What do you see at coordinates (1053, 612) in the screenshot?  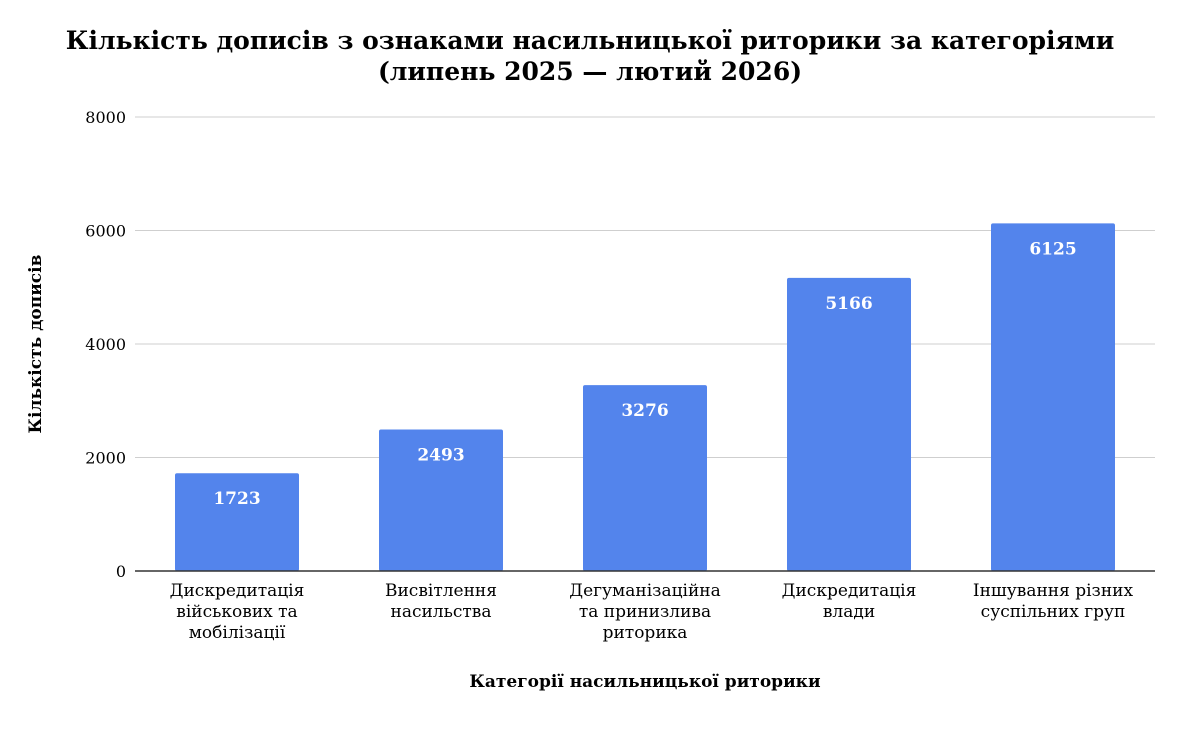 I see `x-tick-label: суспільних груп` at bounding box center [1053, 612].